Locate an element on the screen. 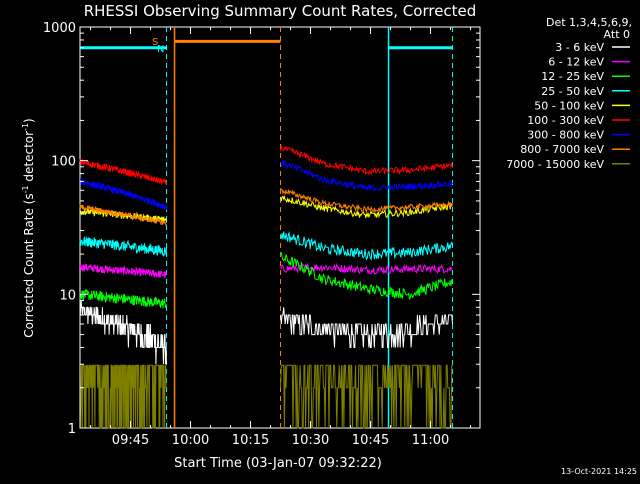 This screenshot has height=484, width=640. legend-label-0: 3 - 6 keV is located at coordinates (579, 47).